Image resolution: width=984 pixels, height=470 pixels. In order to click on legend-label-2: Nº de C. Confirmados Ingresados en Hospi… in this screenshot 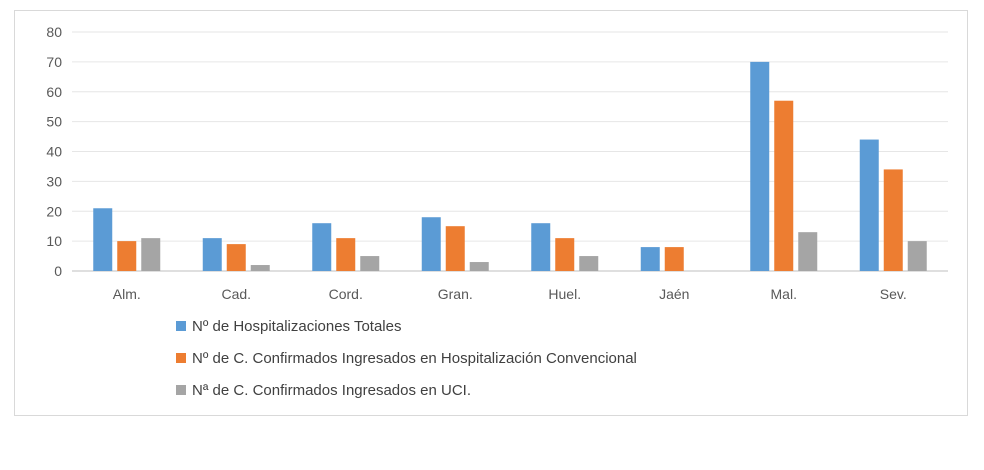, I will do `click(414, 358)`.